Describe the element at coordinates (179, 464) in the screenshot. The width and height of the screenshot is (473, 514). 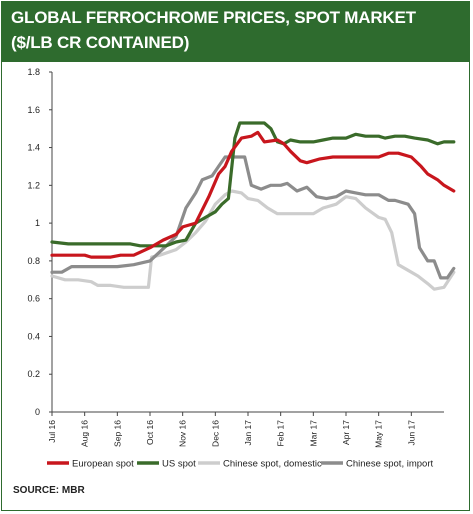
I see `legend-label: US spot` at that location.